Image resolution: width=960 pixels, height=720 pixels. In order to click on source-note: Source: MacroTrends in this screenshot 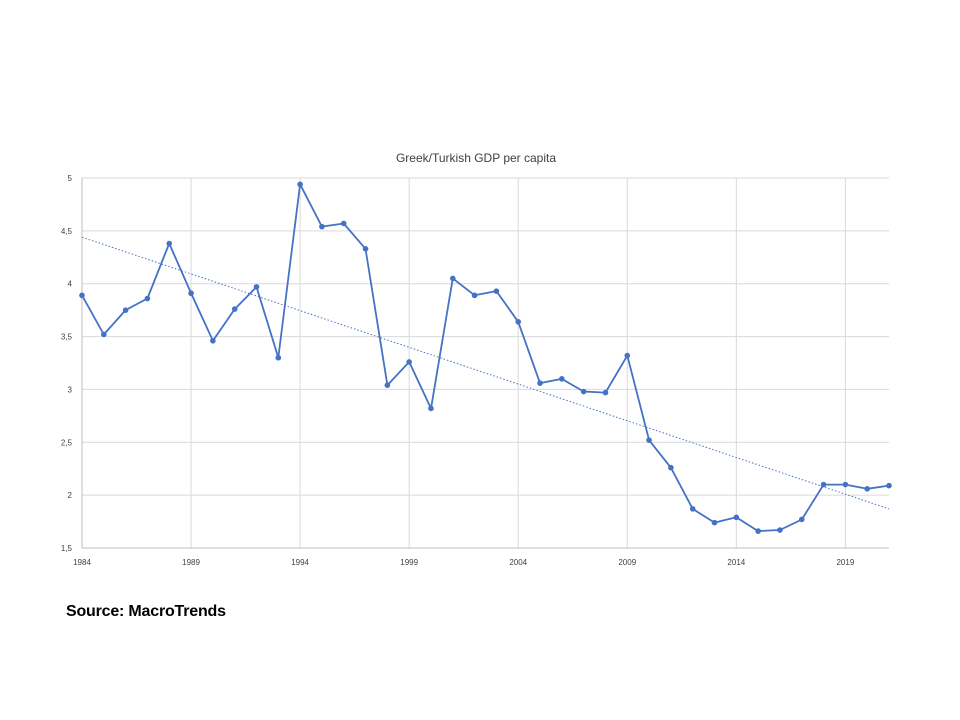, I will do `click(146, 611)`.